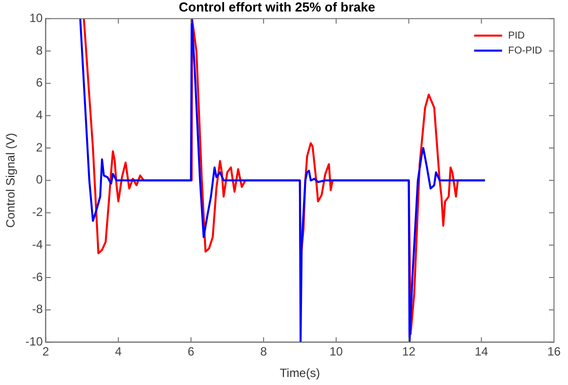 The image size is (568, 385). Describe the element at coordinates (38, 277) in the screenshot. I see `y-tick-label: -6` at that location.